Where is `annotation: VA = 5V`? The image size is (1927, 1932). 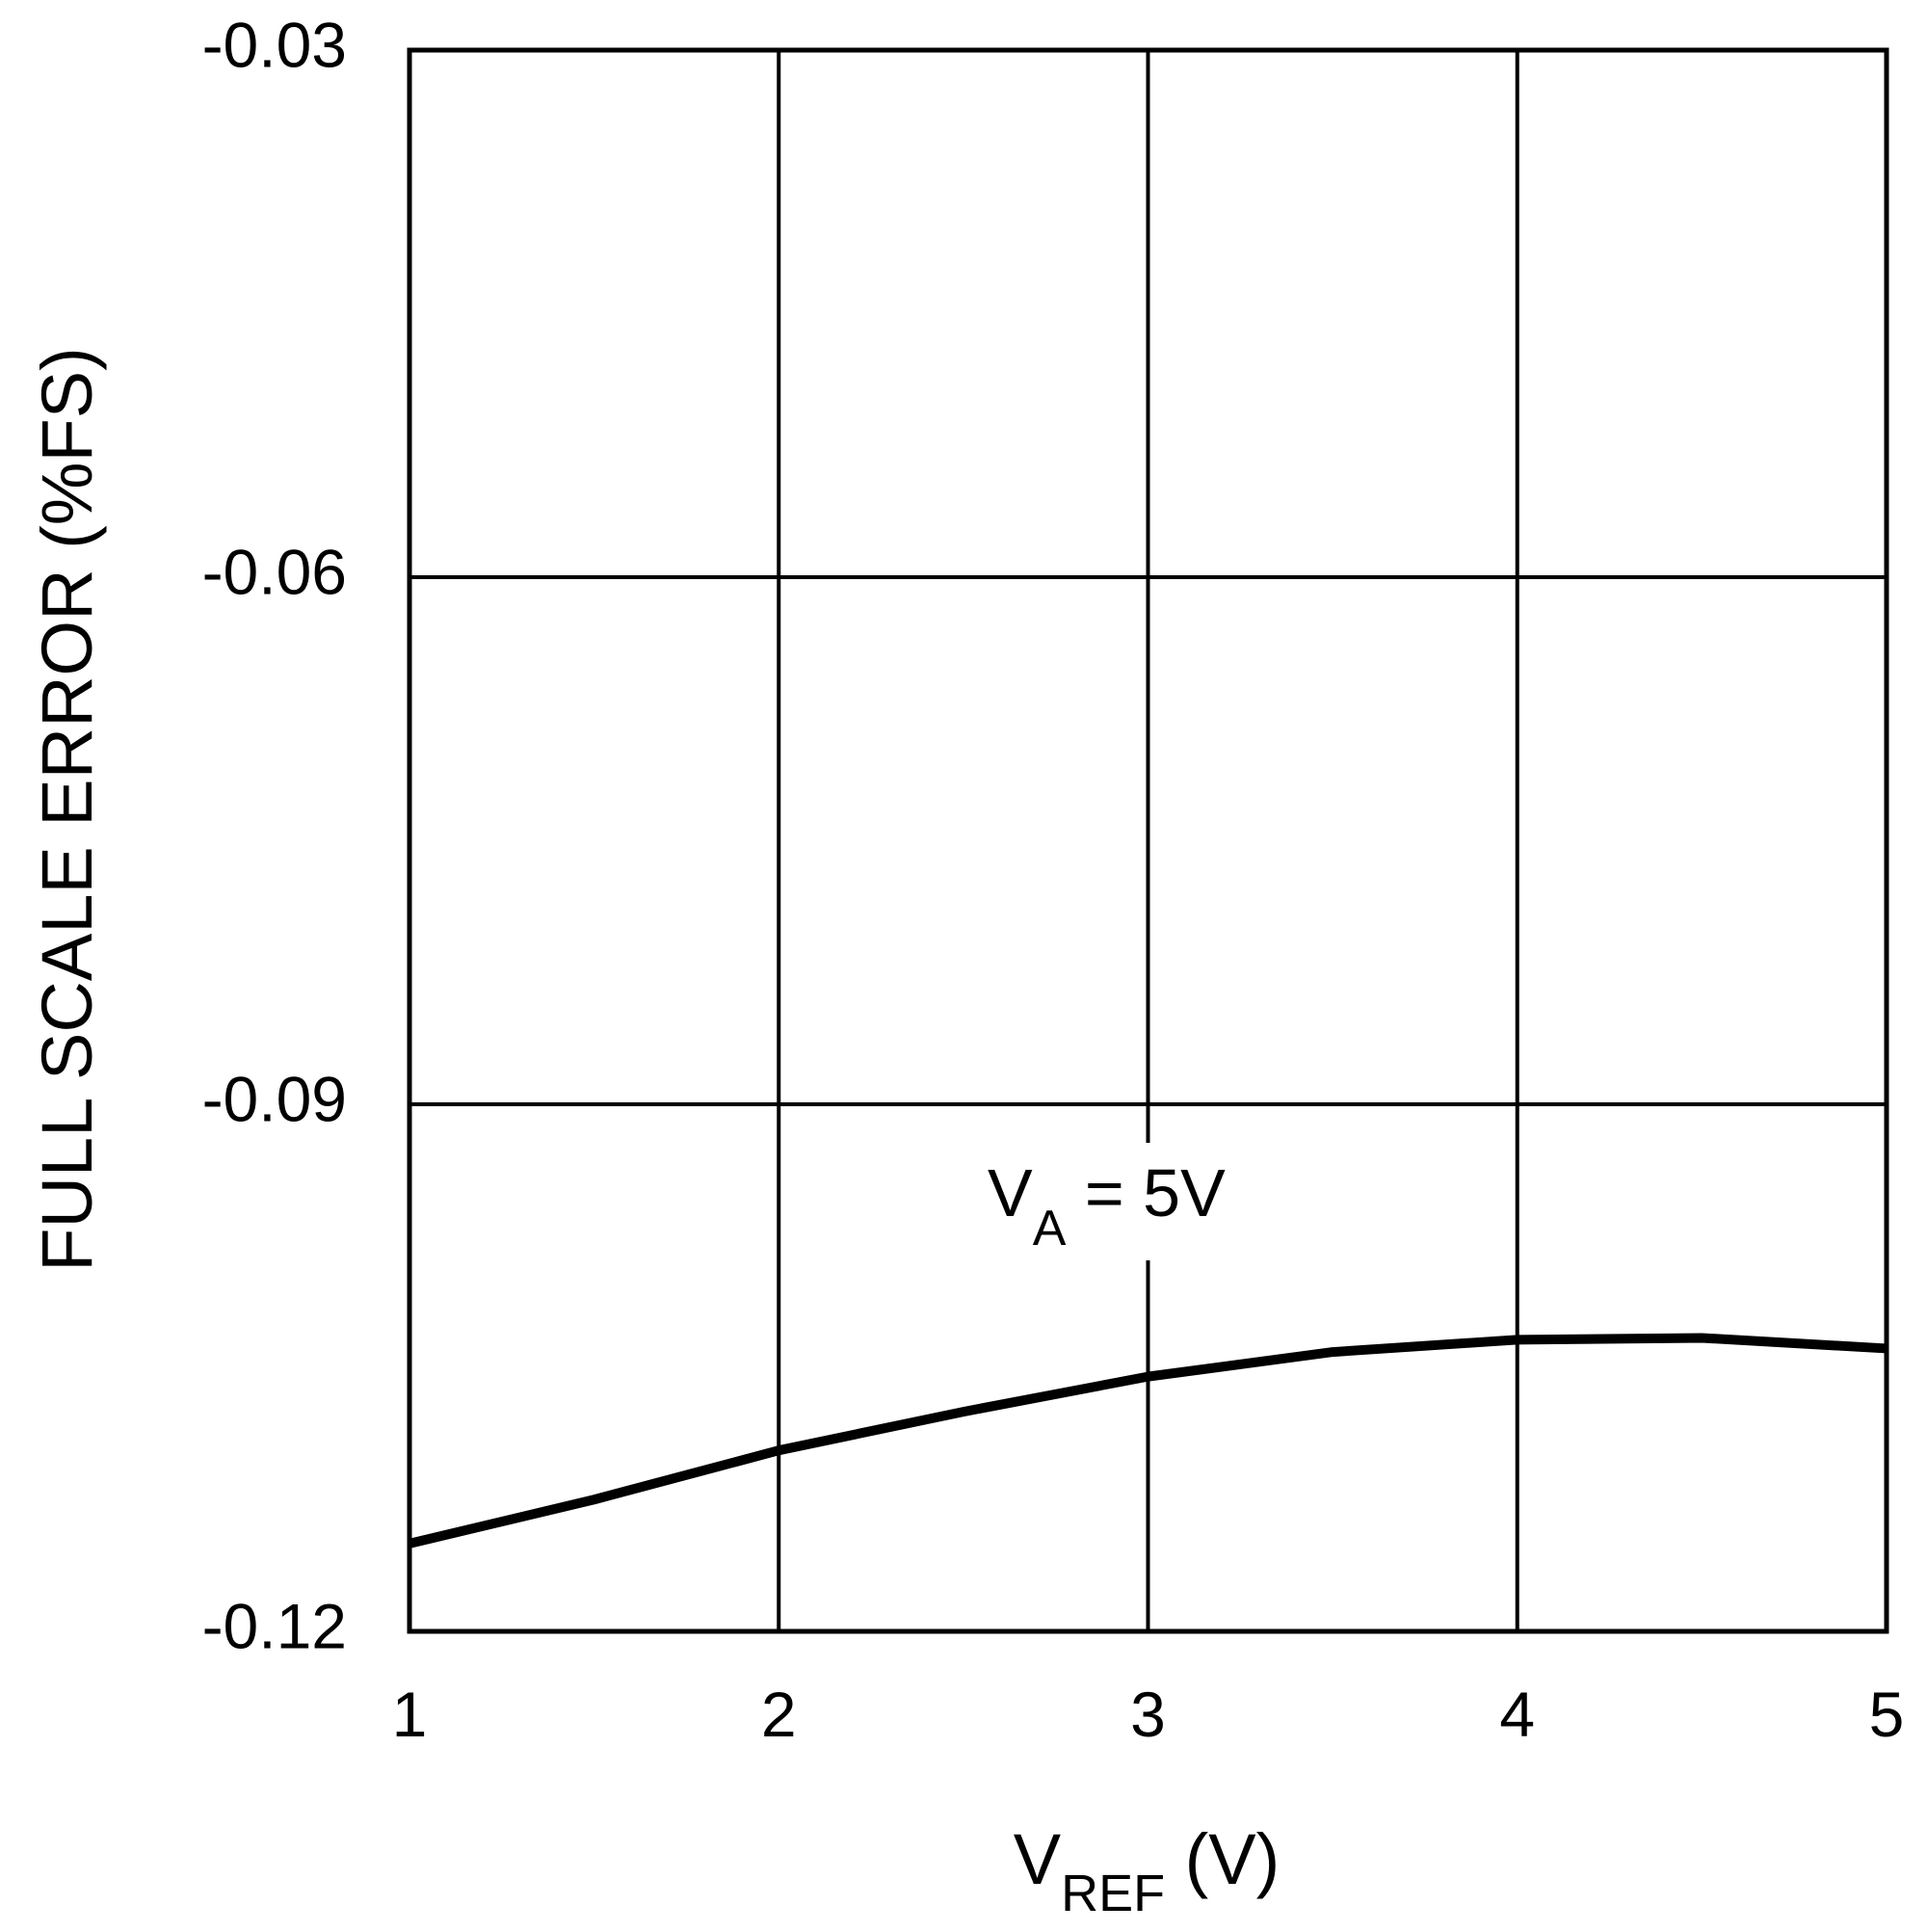 annotation: VA = 5V is located at coordinates (1107, 1206).